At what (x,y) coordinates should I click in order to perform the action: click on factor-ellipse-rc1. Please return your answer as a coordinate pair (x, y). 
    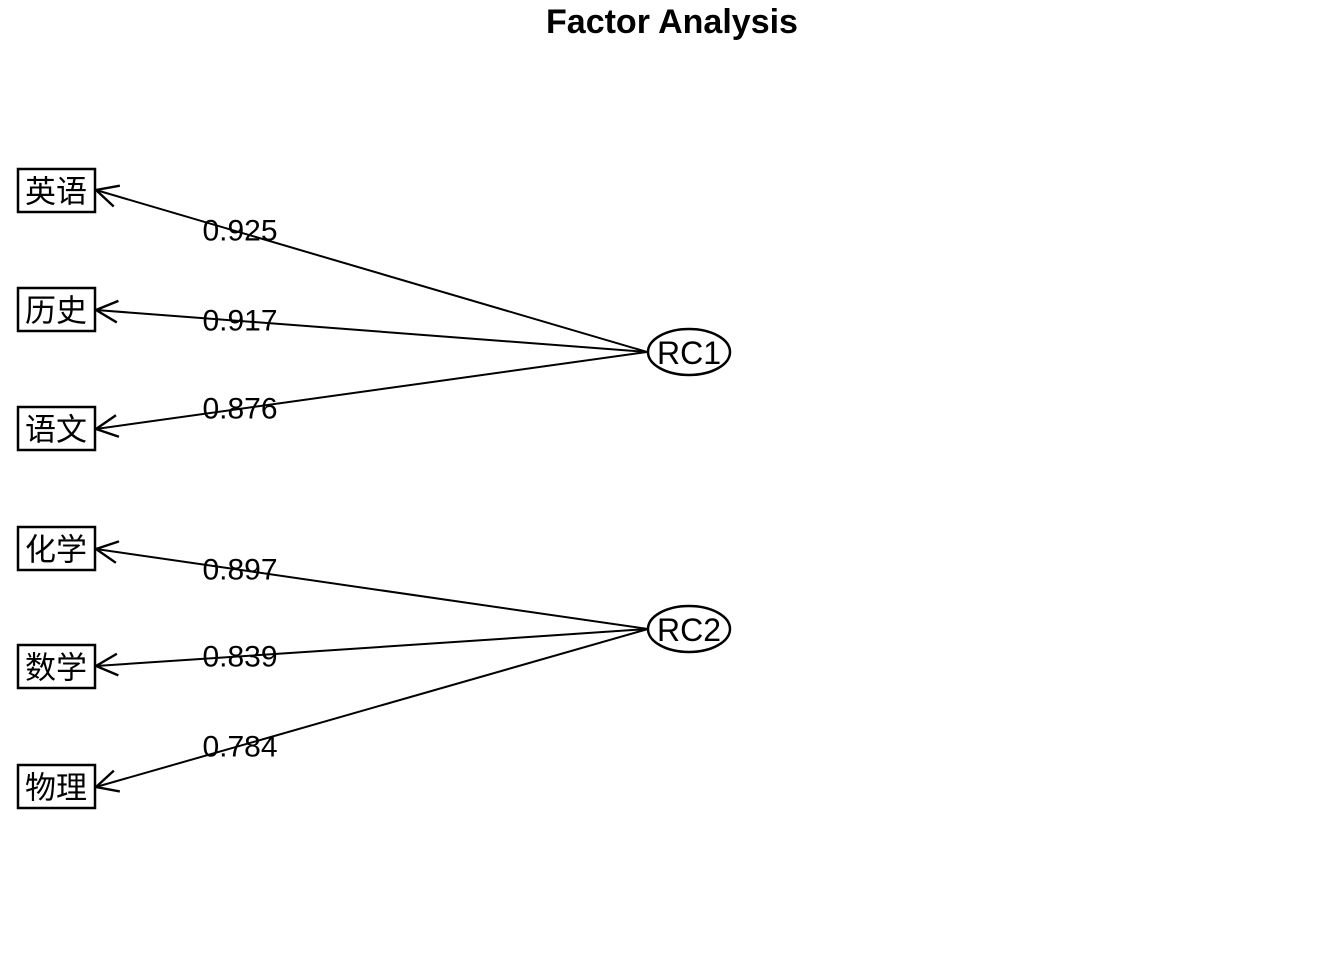
    Looking at the image, I should click on (689, 352).